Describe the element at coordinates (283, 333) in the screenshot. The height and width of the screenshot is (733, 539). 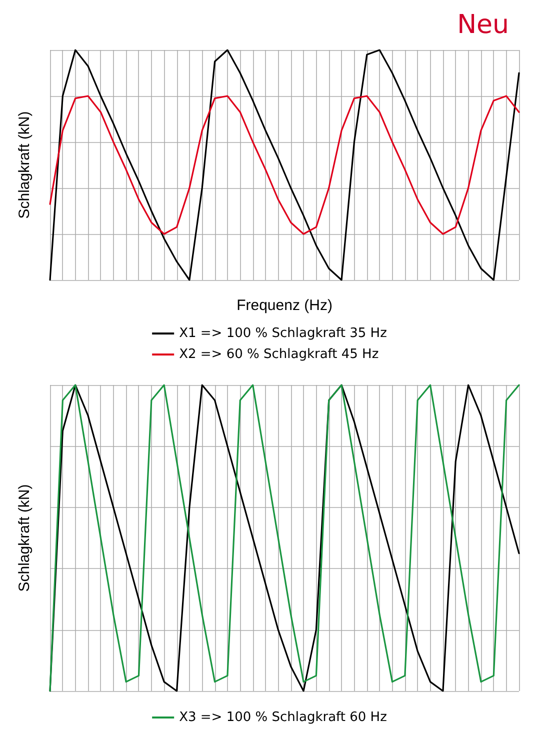
I see `legend-label: X1 => 100 % Schlagkraft 35 Hz` at that location.